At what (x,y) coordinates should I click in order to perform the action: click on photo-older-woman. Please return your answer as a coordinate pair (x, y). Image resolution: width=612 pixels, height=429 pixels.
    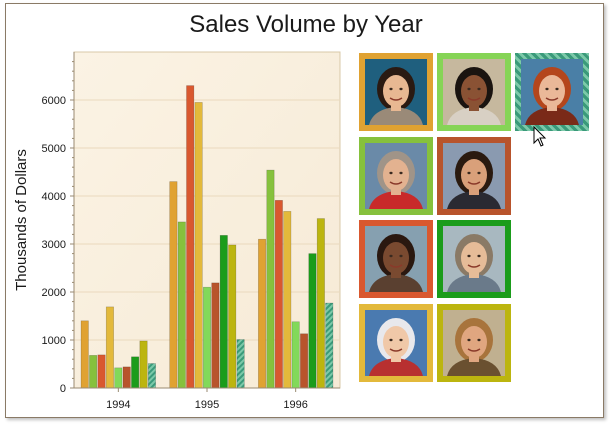
    Looking at the image, I should click on (396, 343).